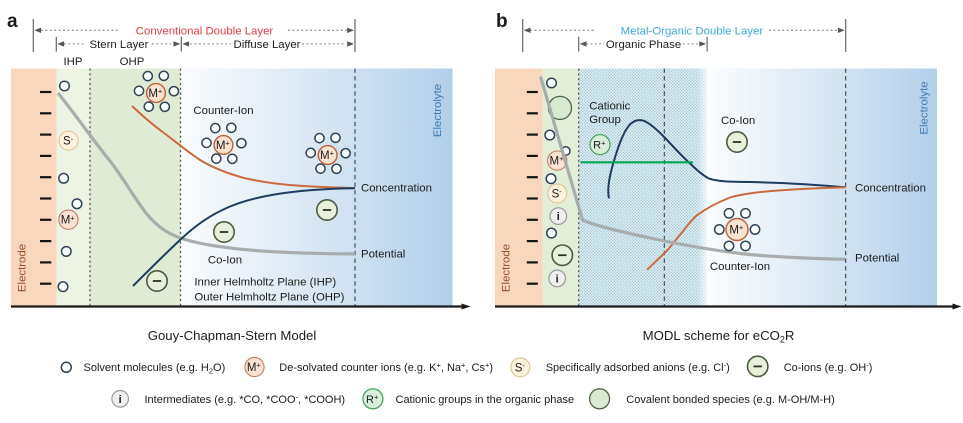  Describe the element at coordinates (692, 31) in the screenshot. I see `svg-text: Metal-Organic Double Layer` at that location.